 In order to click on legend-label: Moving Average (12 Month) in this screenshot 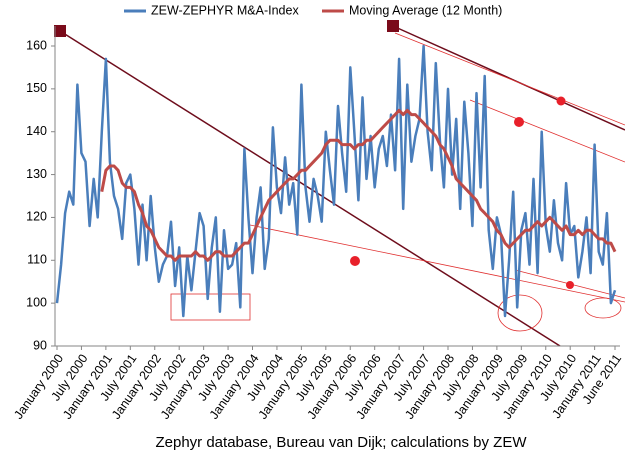, I will do `click(425, 10)`.